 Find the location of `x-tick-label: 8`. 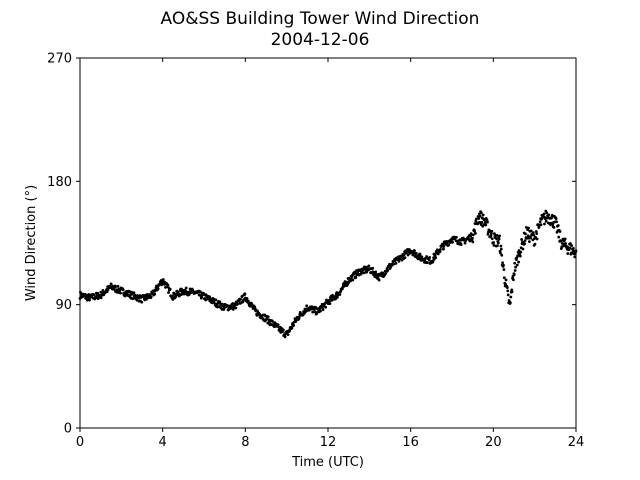

x-tick-label: 8 is located at coordinates (245, 442).